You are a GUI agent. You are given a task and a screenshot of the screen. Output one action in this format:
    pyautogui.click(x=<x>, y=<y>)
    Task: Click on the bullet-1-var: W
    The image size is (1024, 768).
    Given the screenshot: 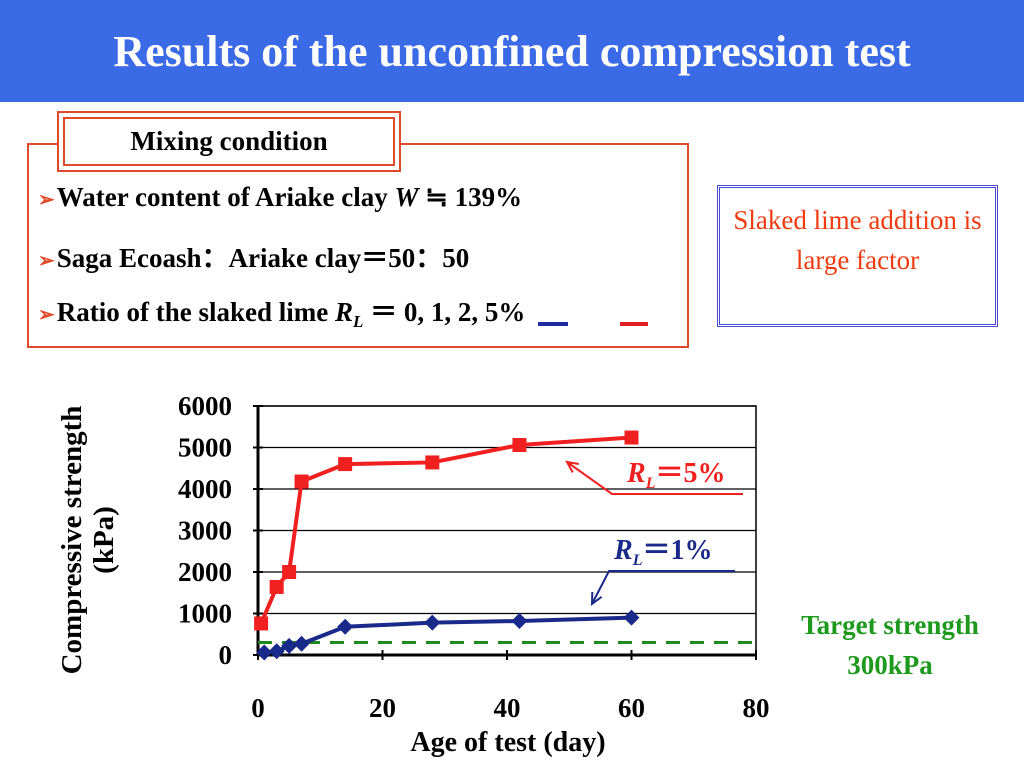 What is the action you would take?
    pyautogui.click(x=406, y=197)
    